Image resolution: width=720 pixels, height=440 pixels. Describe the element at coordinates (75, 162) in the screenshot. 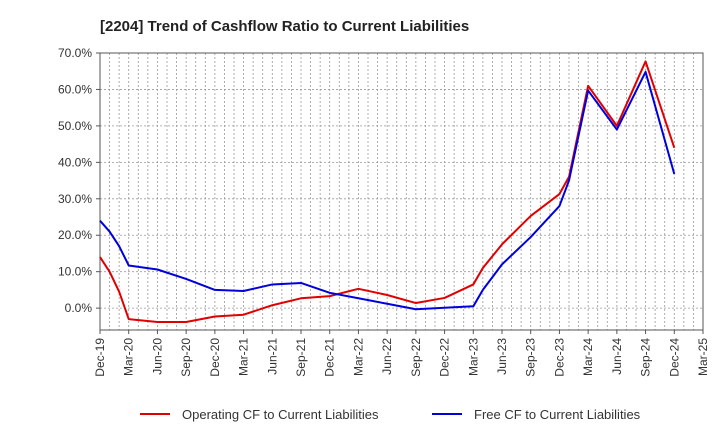

I see `y-tick-label: 40.0%` at that location.